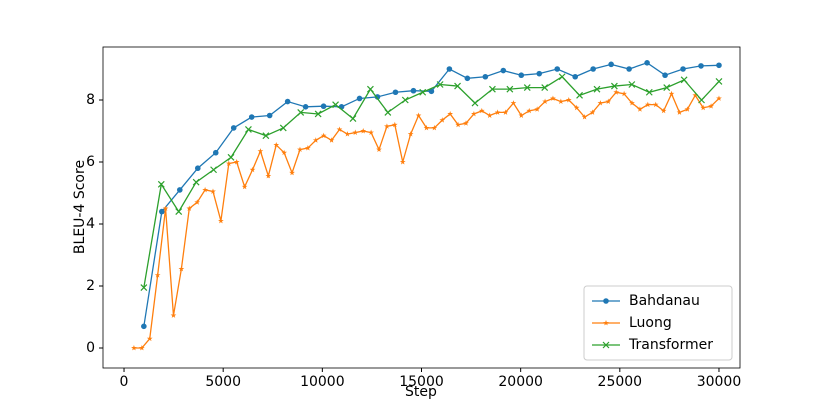 This screenshot has height=415, width=830. I want to click on x-axis-label: Step, so click(421, 392).